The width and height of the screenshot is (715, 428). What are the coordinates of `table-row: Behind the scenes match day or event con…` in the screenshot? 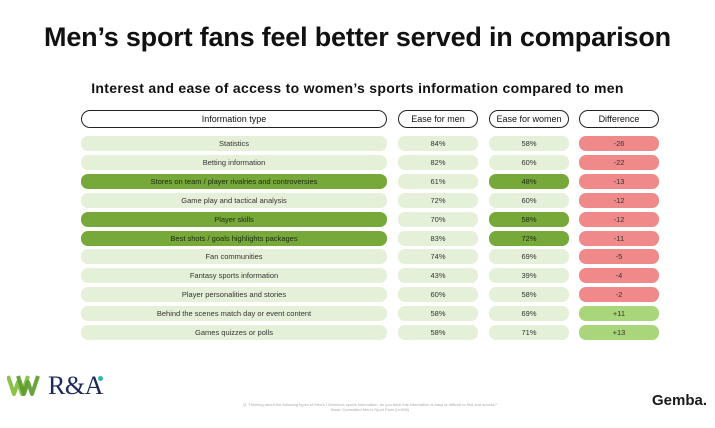 It's located at (357, 314).